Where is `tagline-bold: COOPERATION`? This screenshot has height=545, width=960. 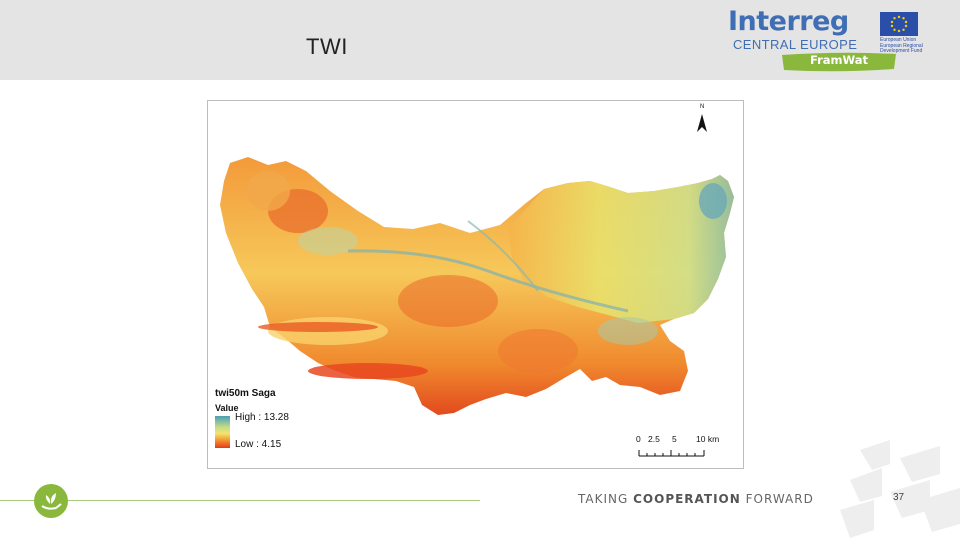
tagline-bold: COOPERATION is located at coordinates (687, 499).